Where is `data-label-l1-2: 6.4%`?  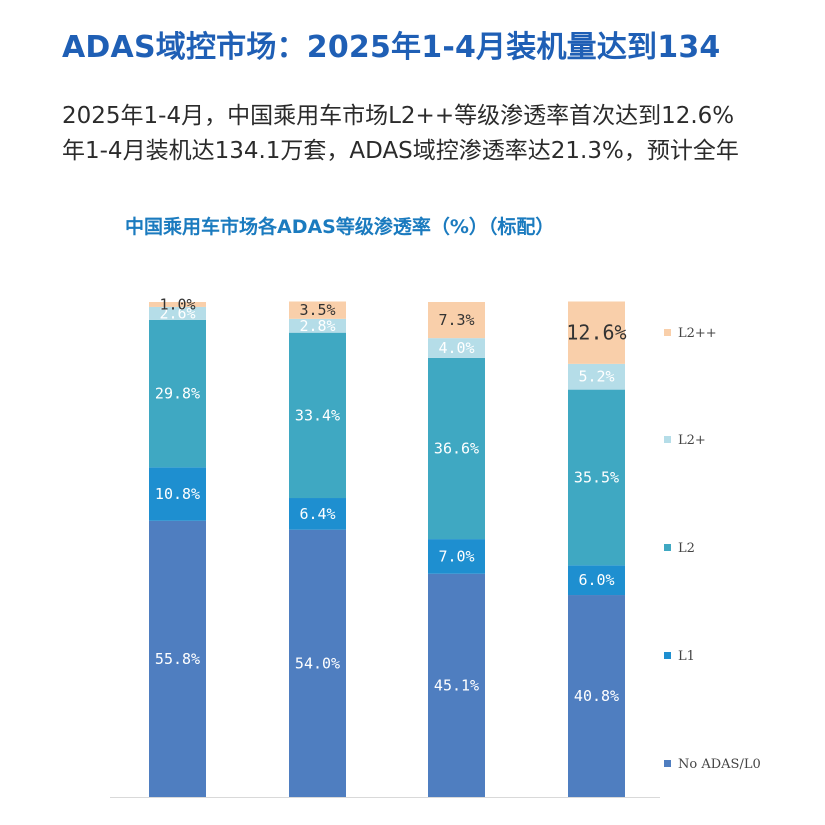
data-label-l1-2: 6.4% is located at coordinates (317, 514).